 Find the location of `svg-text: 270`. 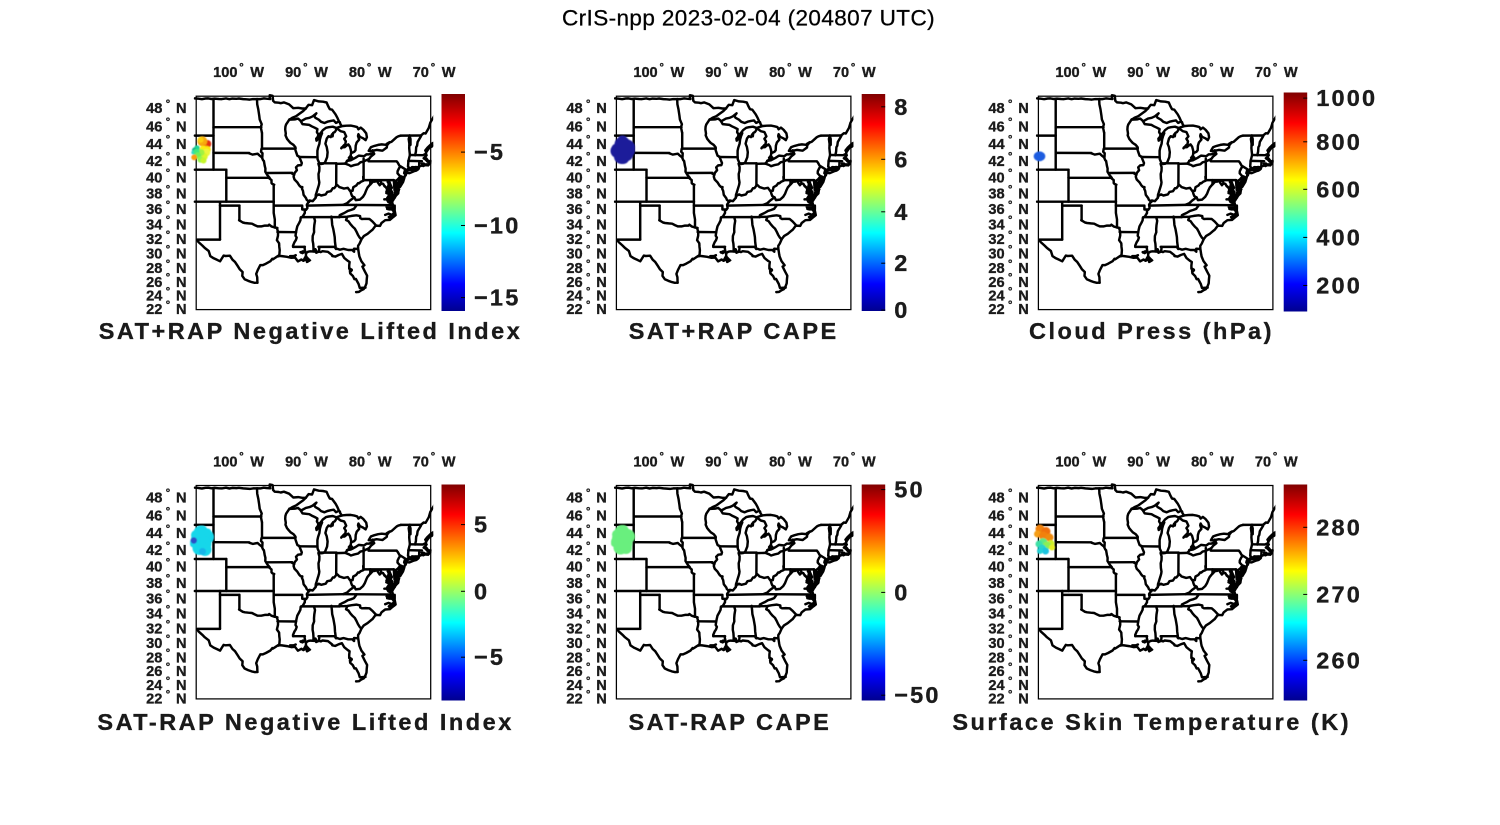

svg-text: 270 is located at coordinates (1339, 594).